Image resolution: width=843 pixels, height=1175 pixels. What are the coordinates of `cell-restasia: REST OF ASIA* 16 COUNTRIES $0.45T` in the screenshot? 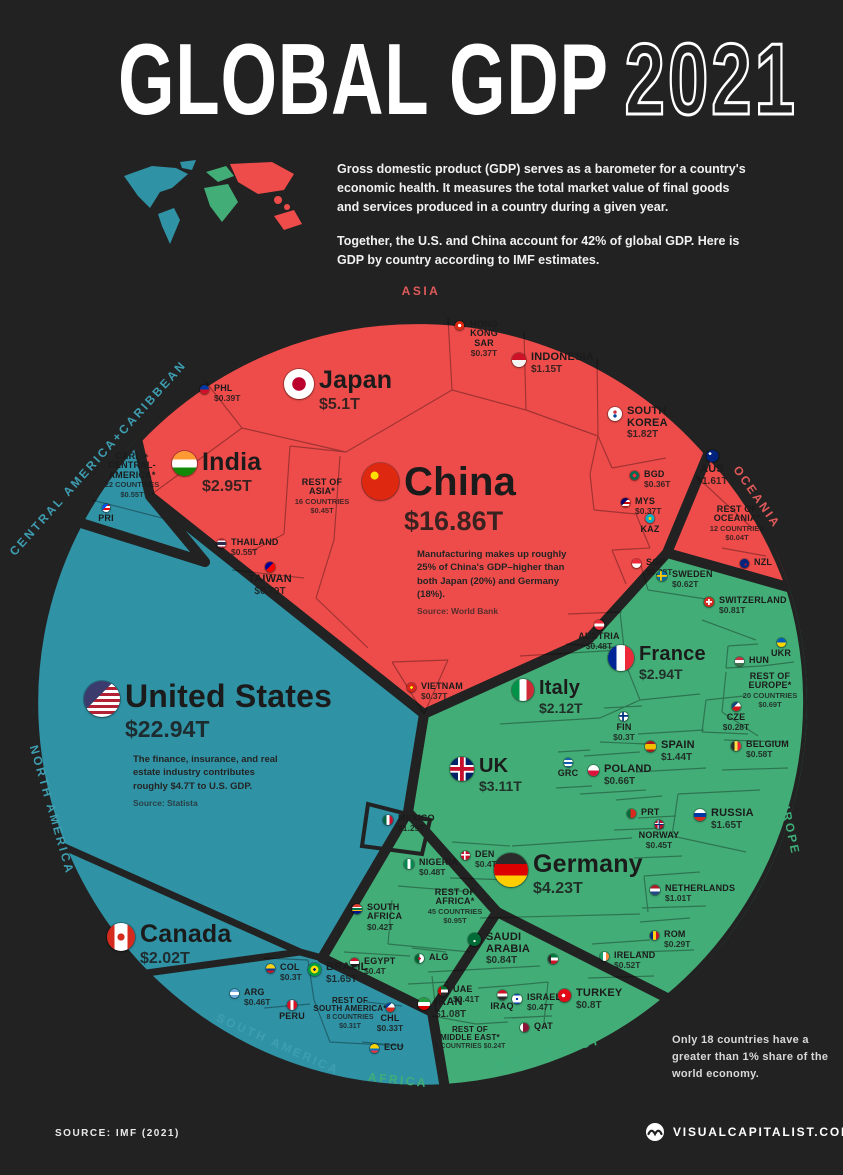 It's located at (322, 496).